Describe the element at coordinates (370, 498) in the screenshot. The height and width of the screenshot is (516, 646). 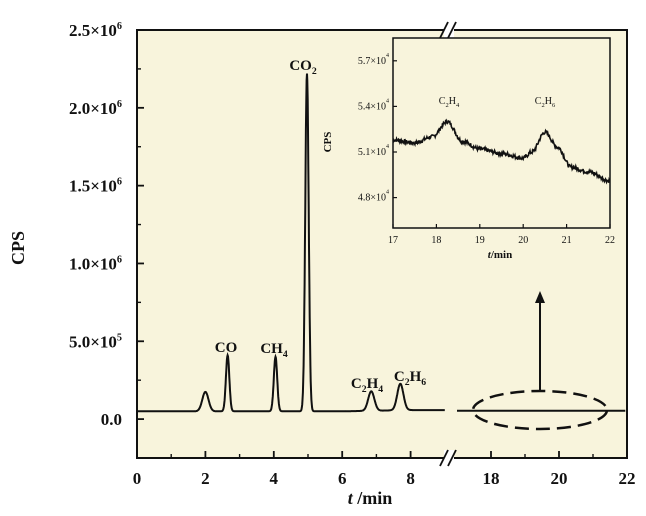
I see `x-axis-title: t /min` at that location.